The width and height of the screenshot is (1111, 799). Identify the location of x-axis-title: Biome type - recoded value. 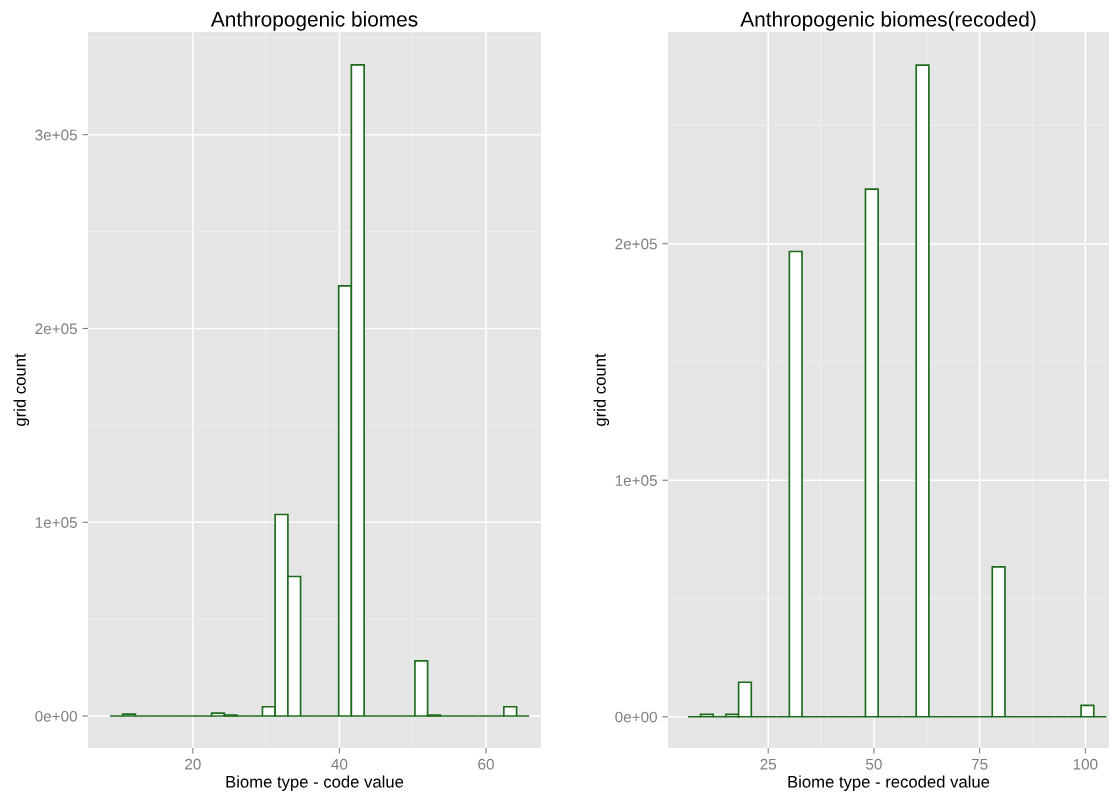
(889, 783).